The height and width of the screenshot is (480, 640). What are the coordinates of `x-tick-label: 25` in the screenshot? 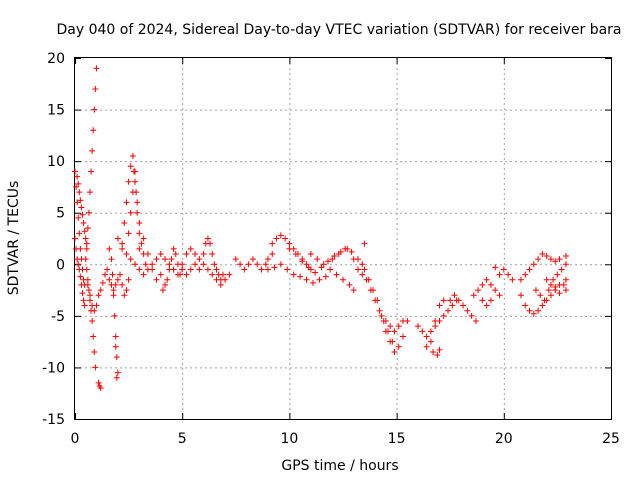 It's located at (611, 439).